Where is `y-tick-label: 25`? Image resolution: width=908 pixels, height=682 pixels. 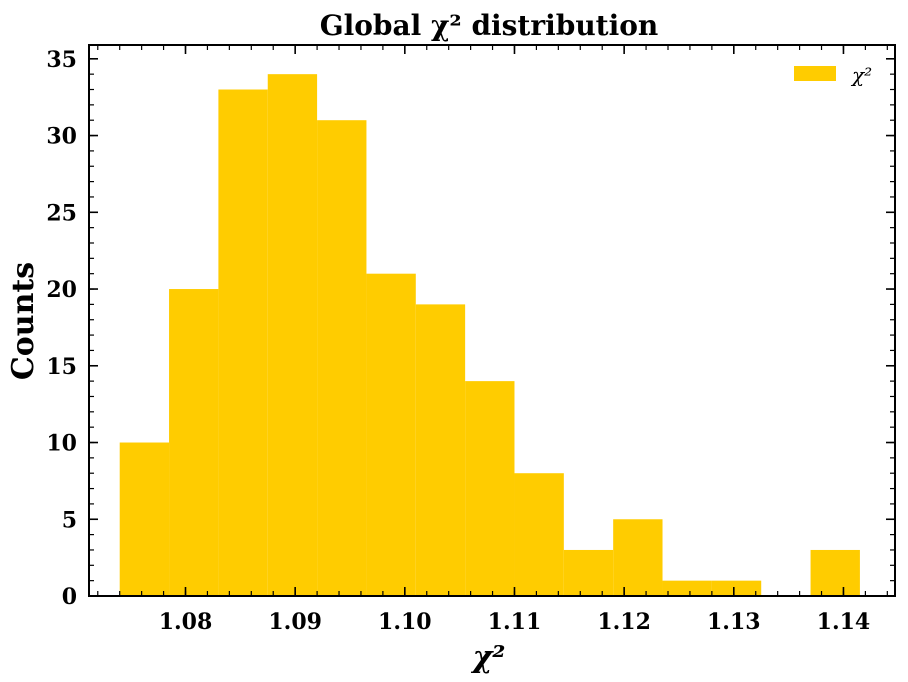 y-tick-label: 25 is located at coordinates (61, 213).